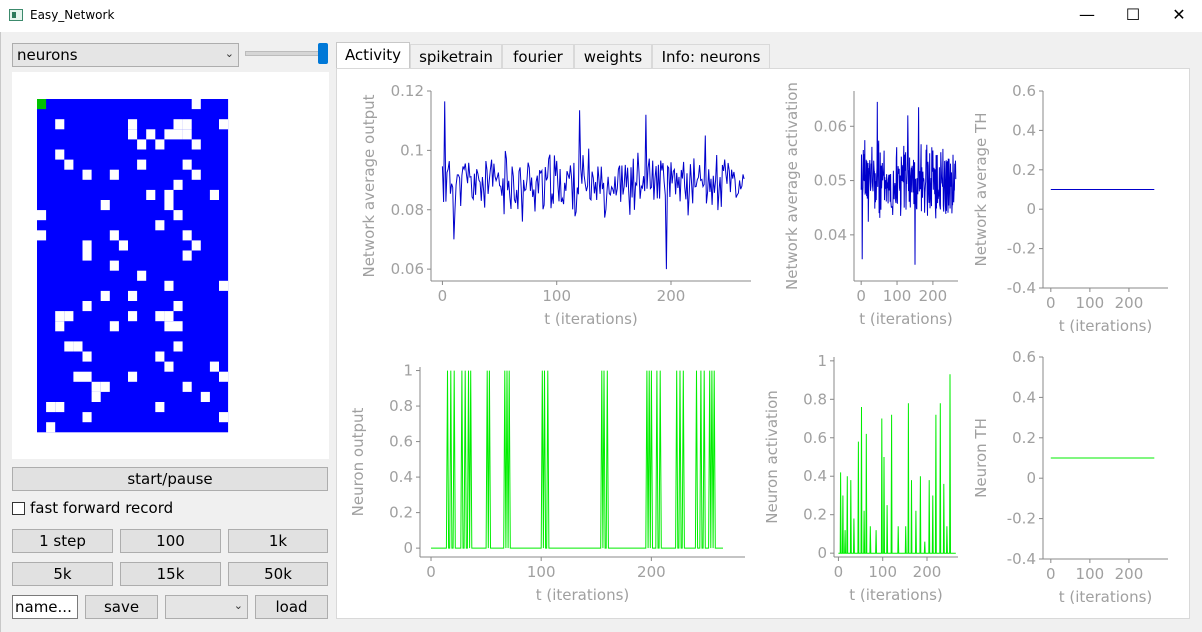 This screenshot has height=632, width=1202. I want to click on step-50k-button: 50k, so click(278, 574).